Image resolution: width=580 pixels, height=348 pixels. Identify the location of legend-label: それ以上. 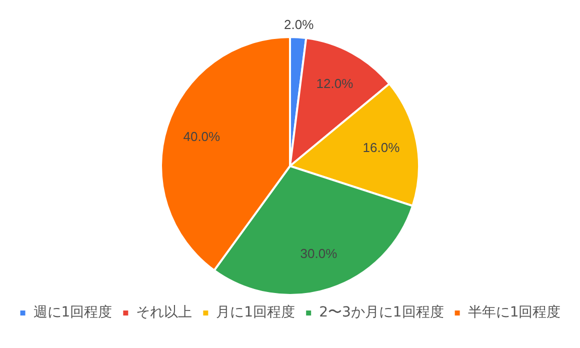
(164, 312).